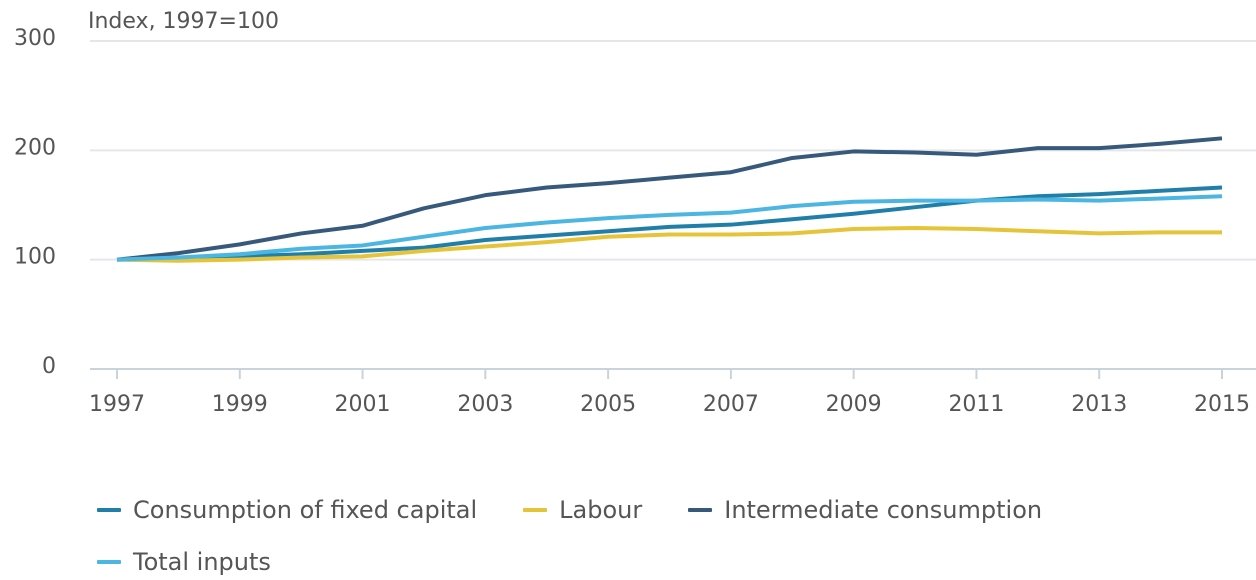 The image size is (1256, 580). Describe the element at coordinates (601, 510) in the screenshot. I see `legend-label: Labour` at that location.